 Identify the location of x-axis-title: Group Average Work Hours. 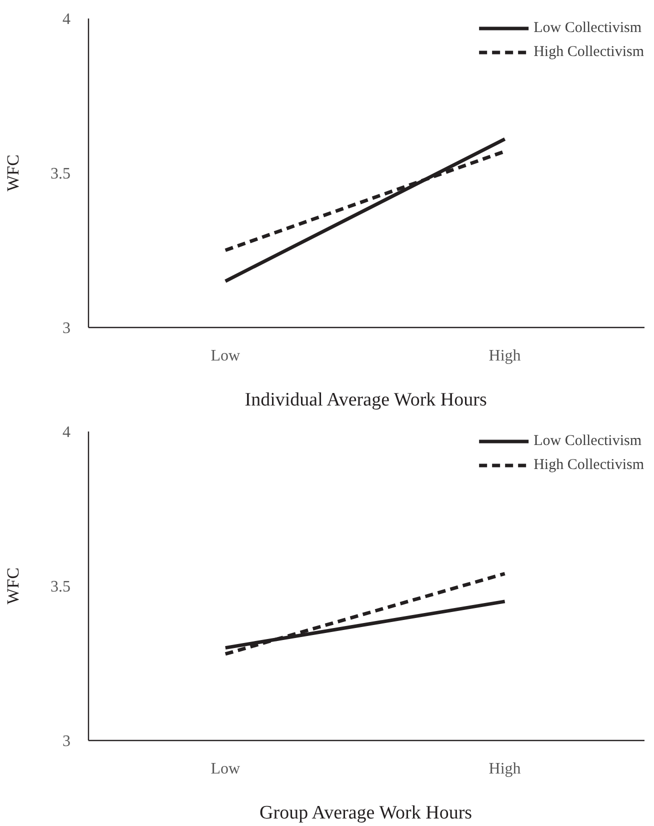
(366, 813).